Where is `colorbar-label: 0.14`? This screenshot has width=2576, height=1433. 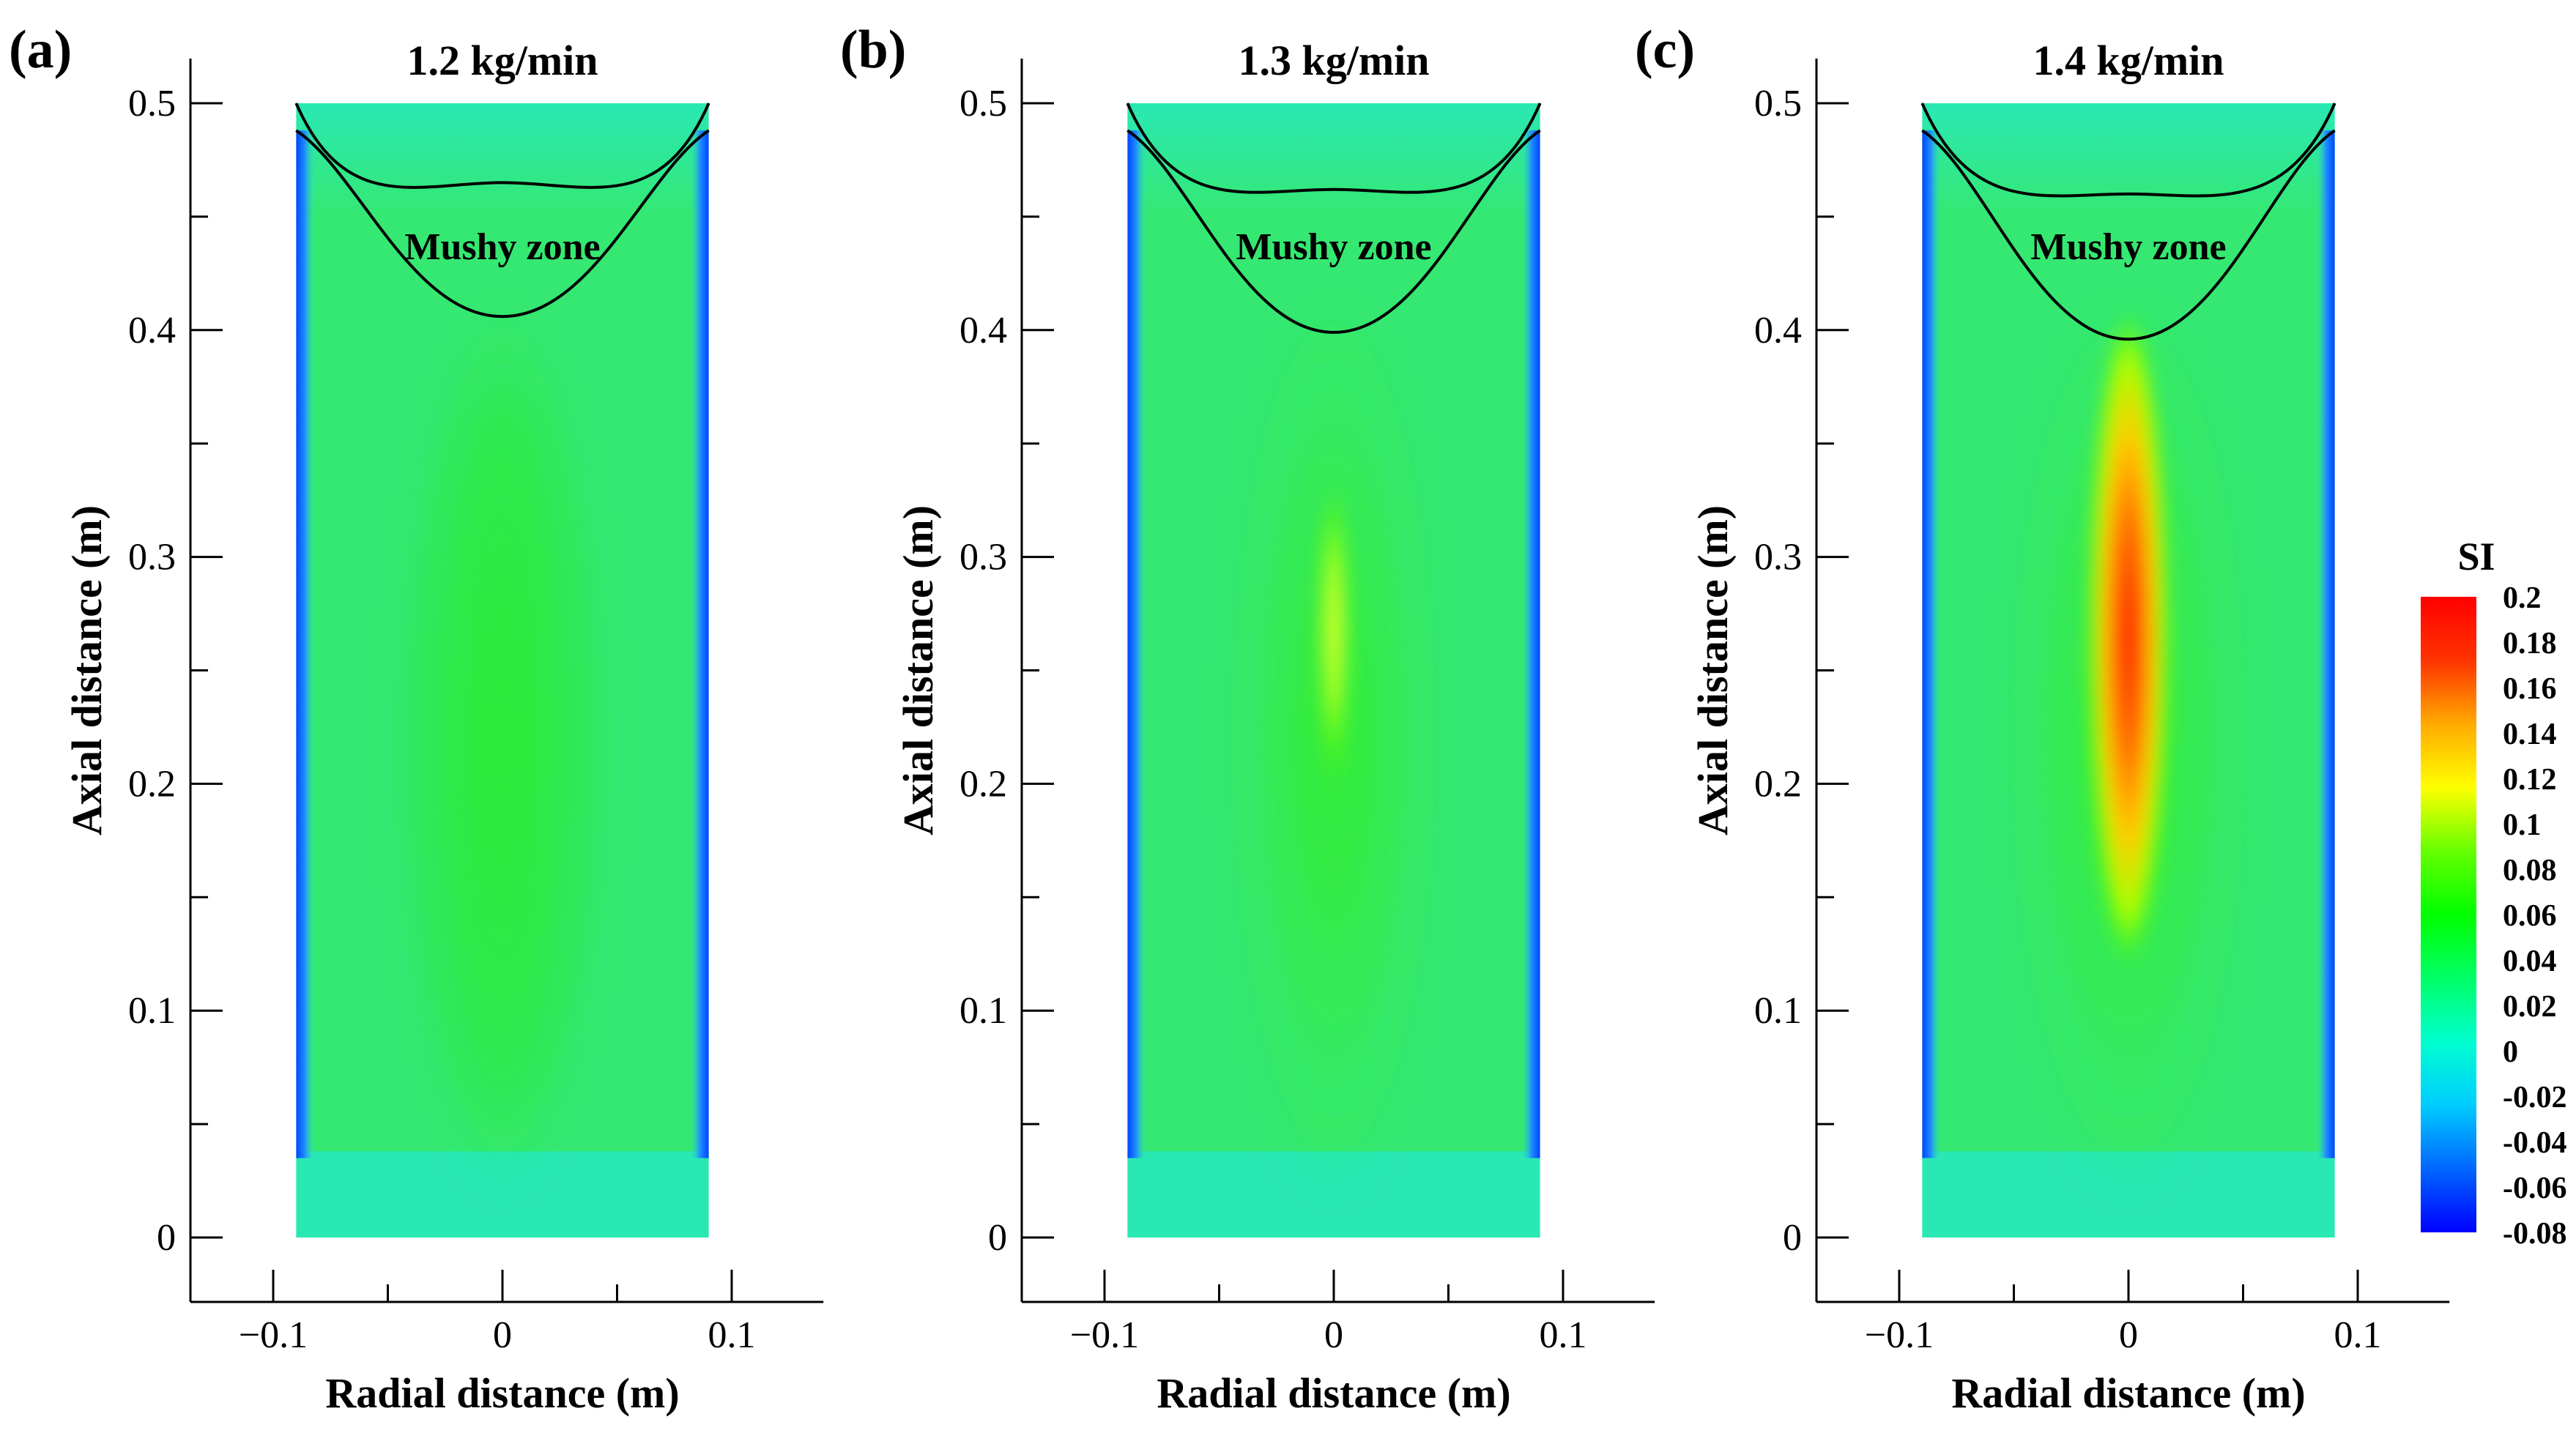 colorbar-label: 0.14 is located at coordinates (2530, 734).